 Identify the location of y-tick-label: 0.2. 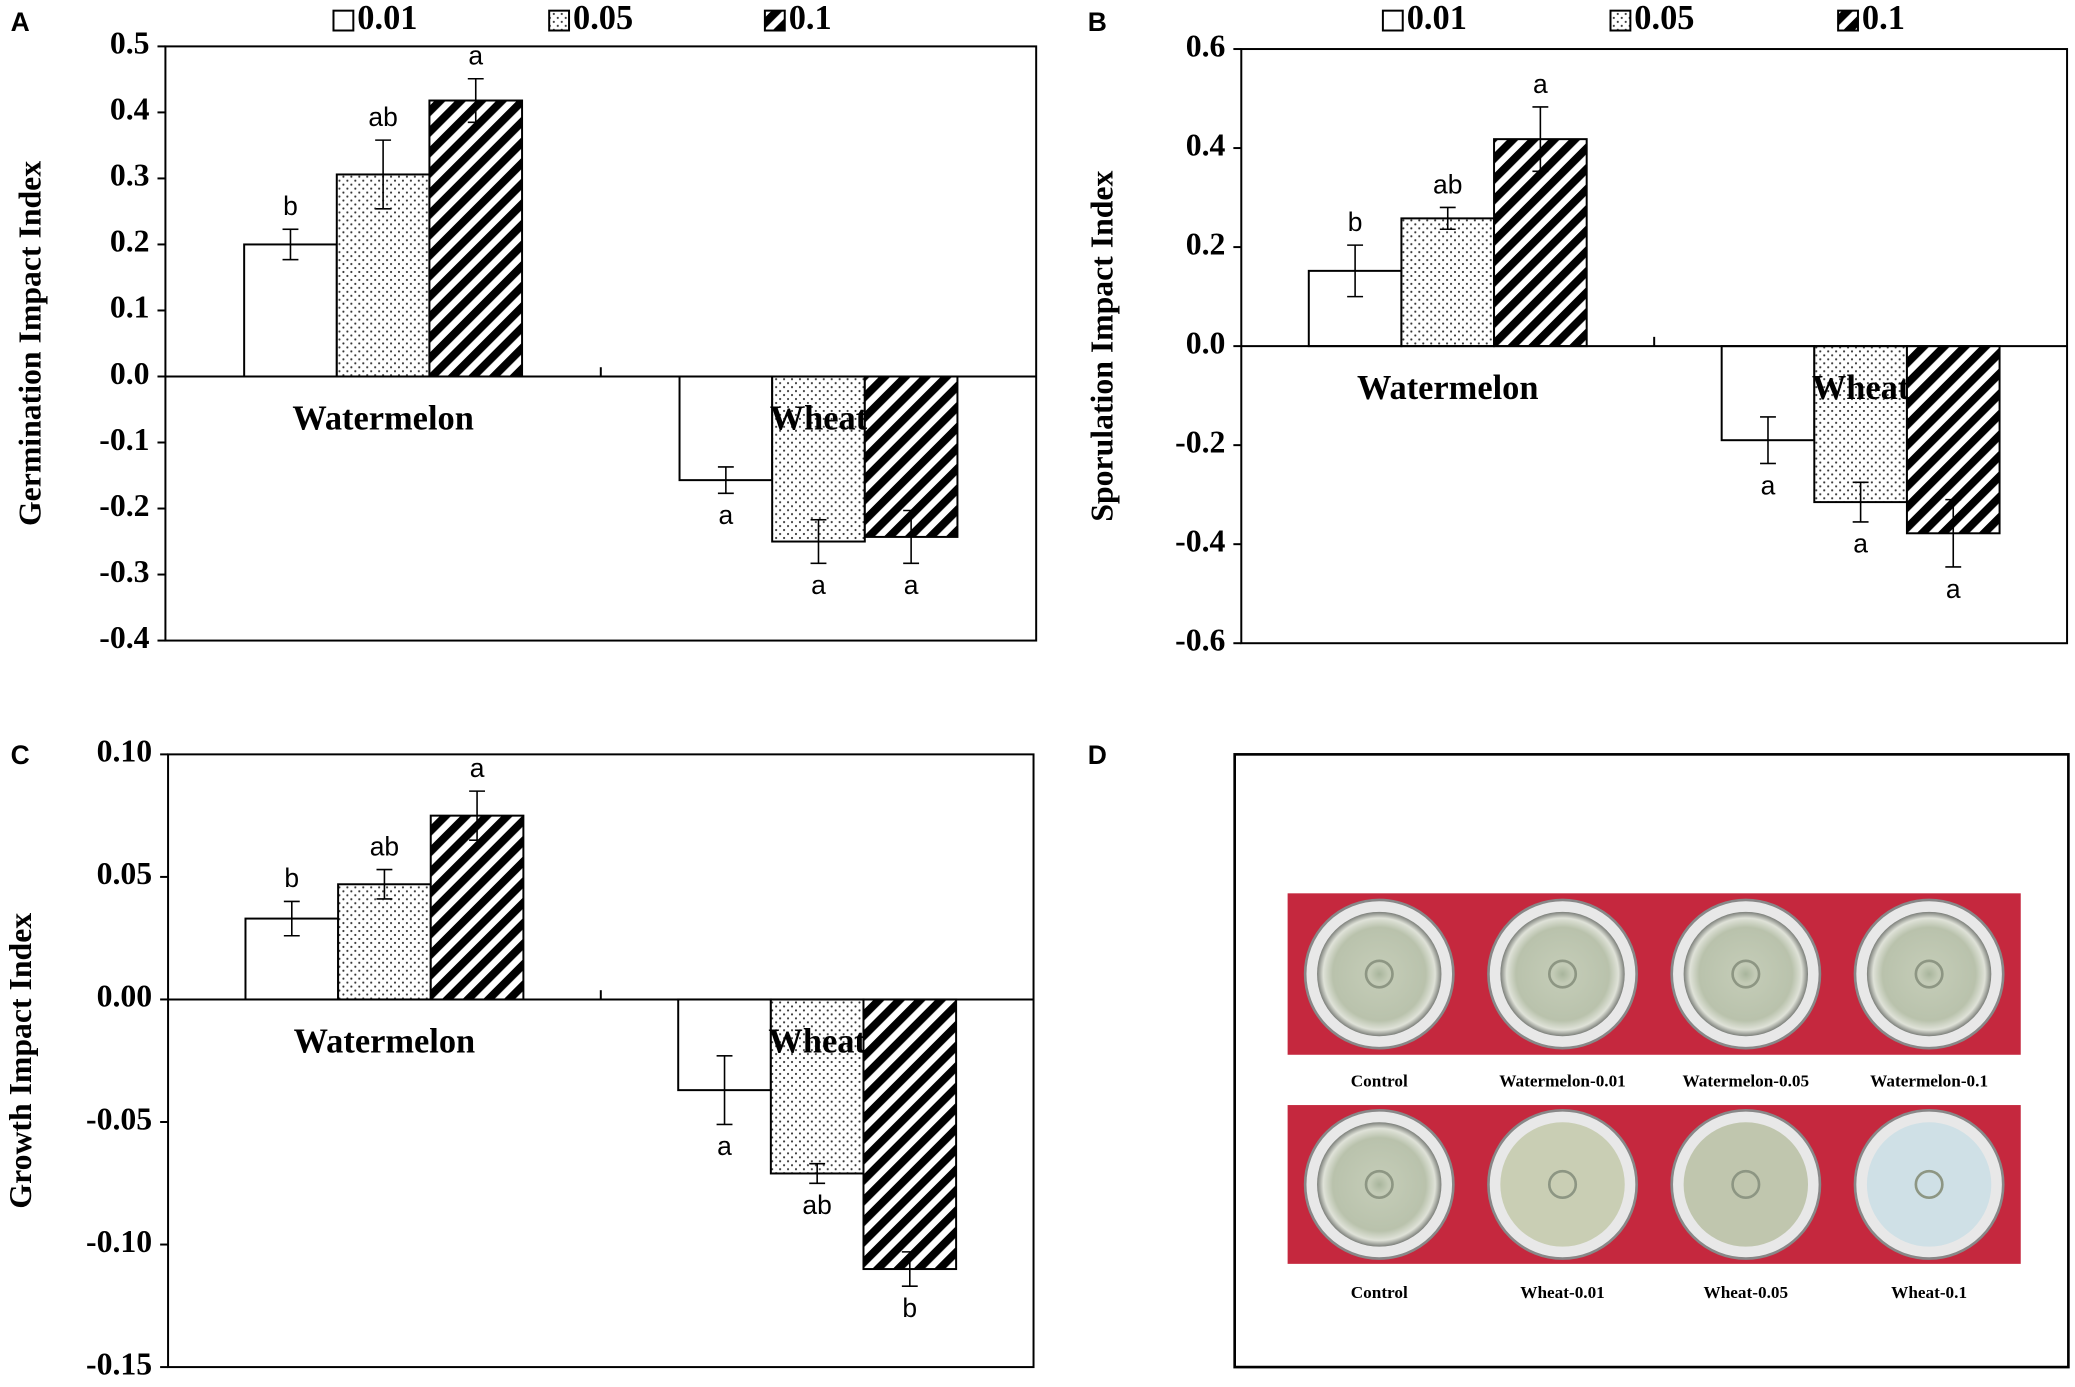
(130, 241).